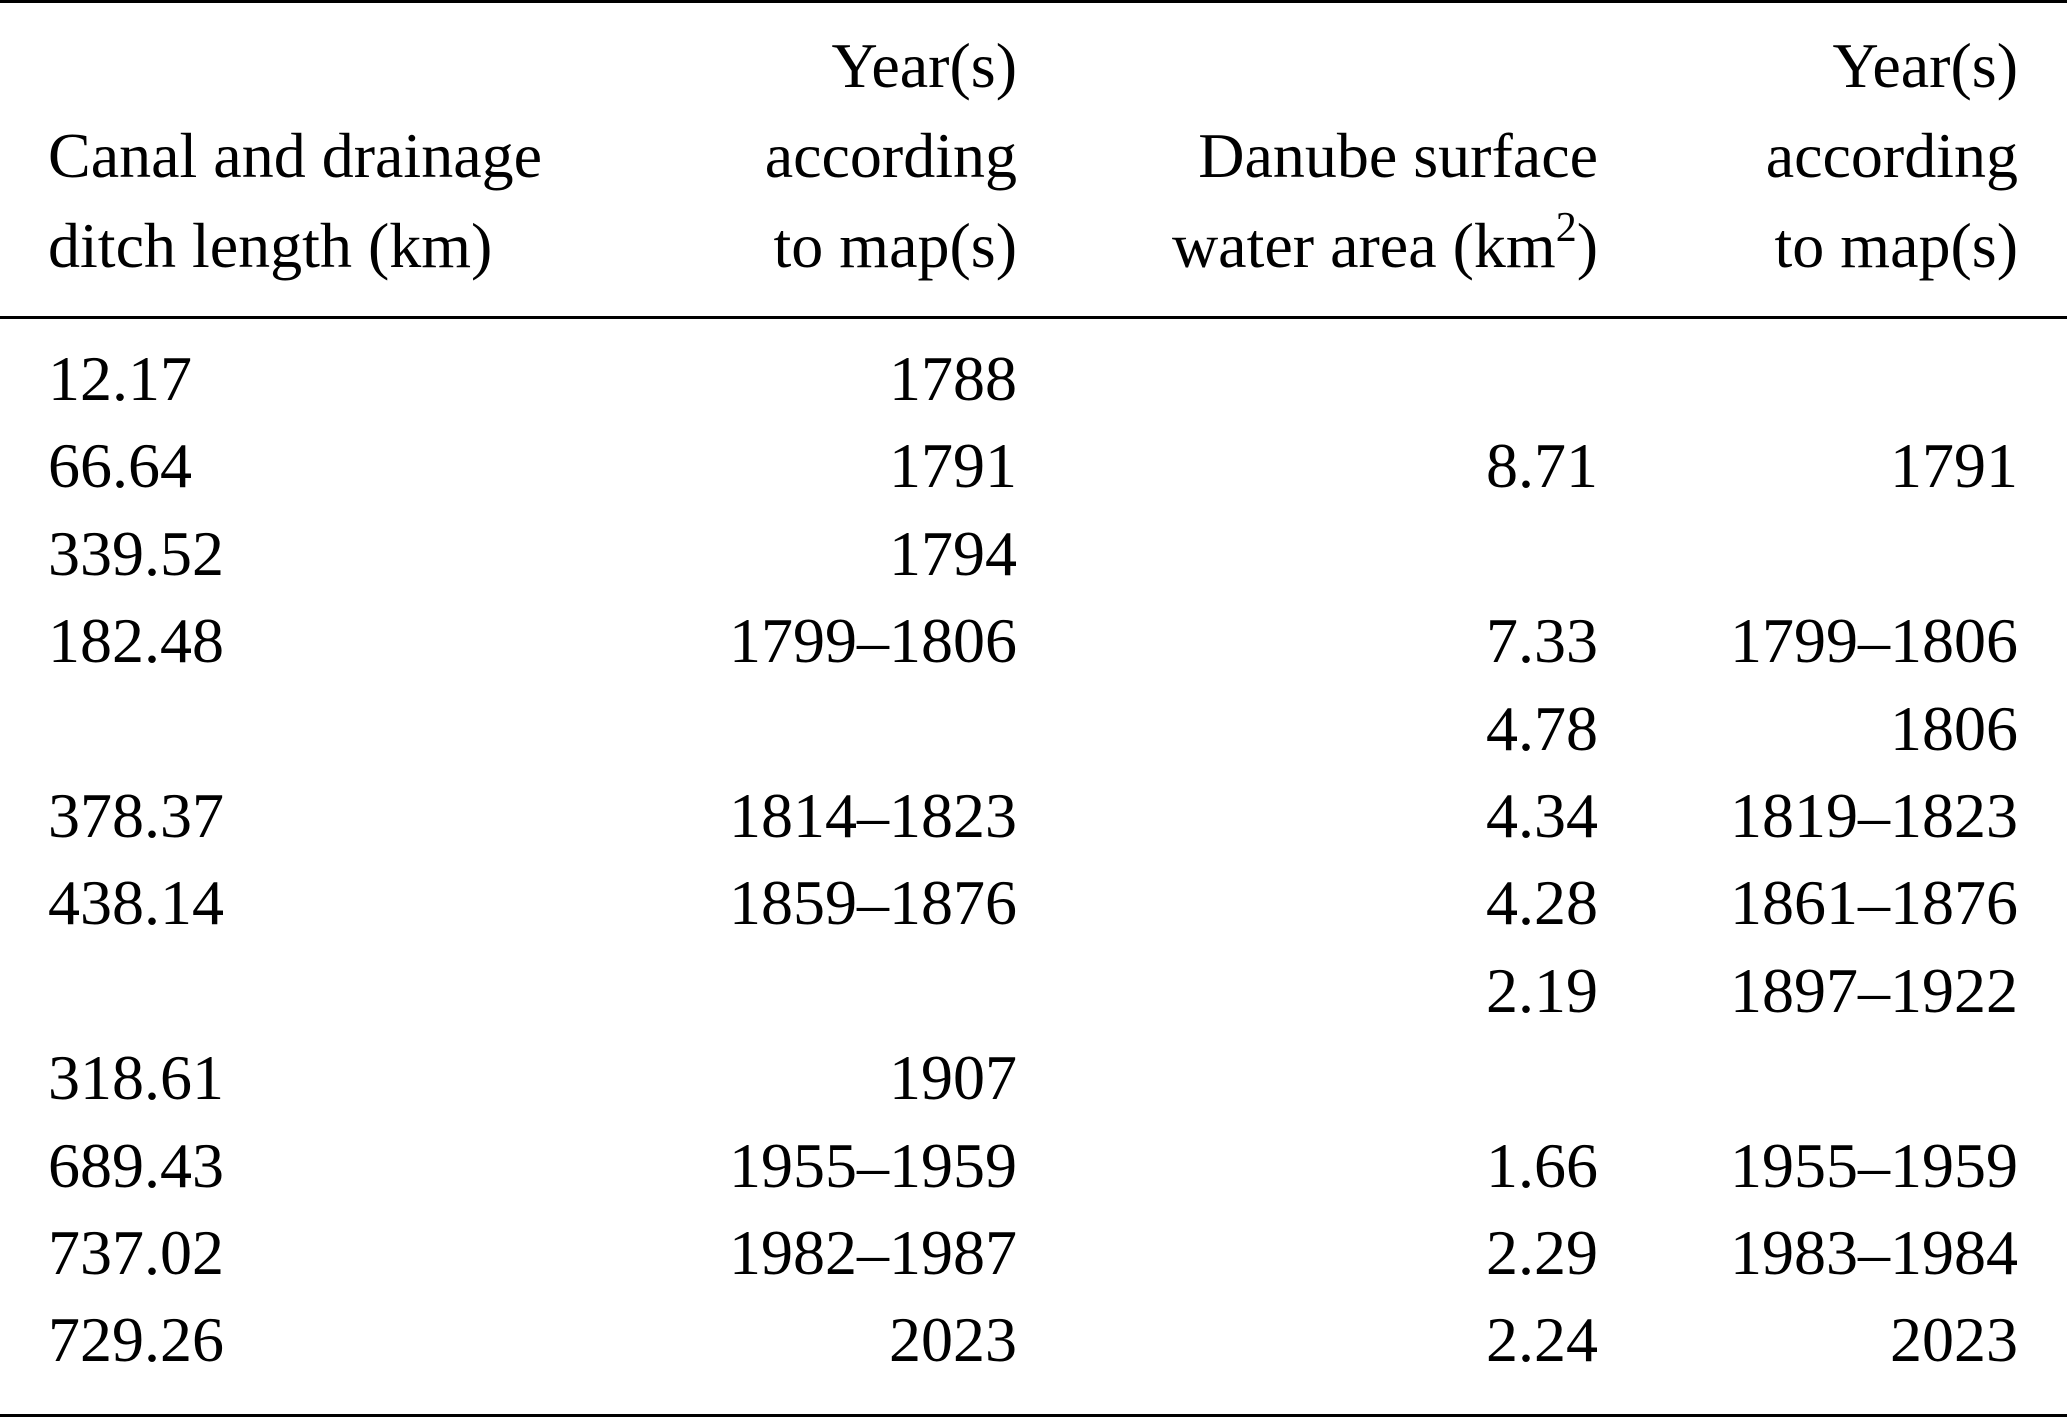  I want to click on cell-water-years: 1806, so click(1954, 728).